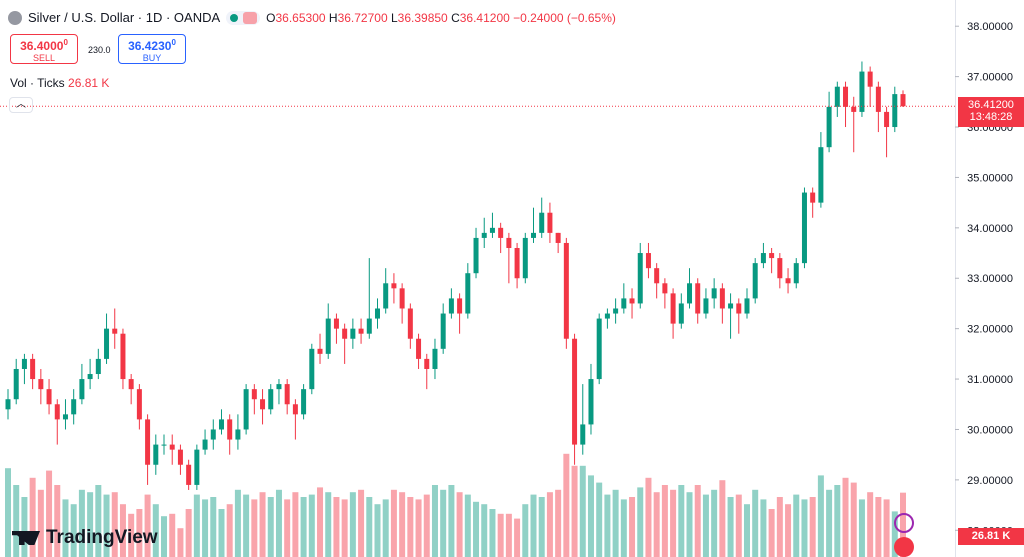 This screenshot has height=557, width=1024. I want to click on flash-icon, so click(904, 523).